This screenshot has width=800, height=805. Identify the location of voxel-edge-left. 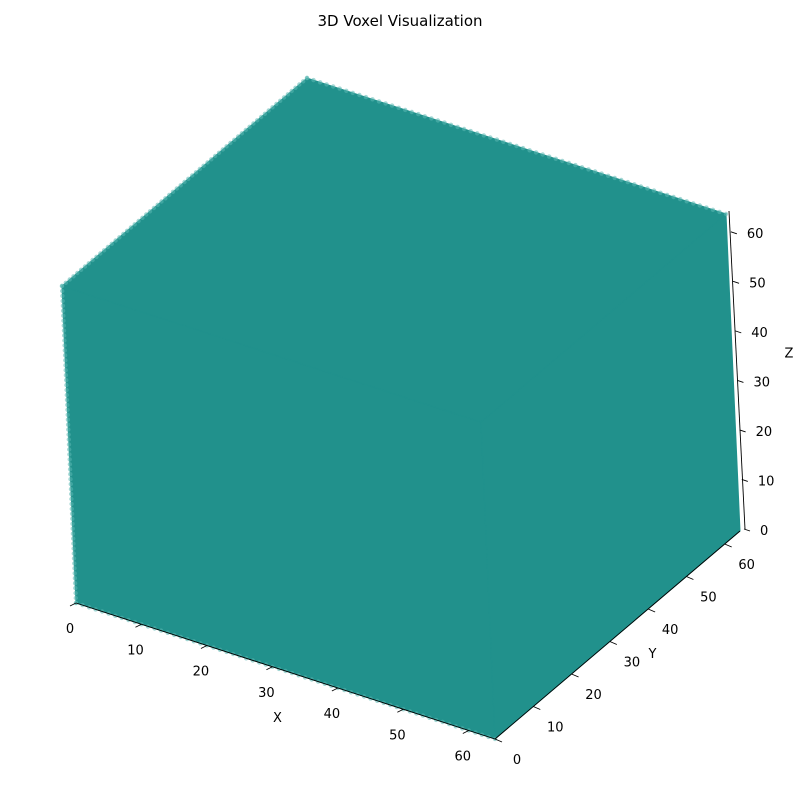
(69, 444).